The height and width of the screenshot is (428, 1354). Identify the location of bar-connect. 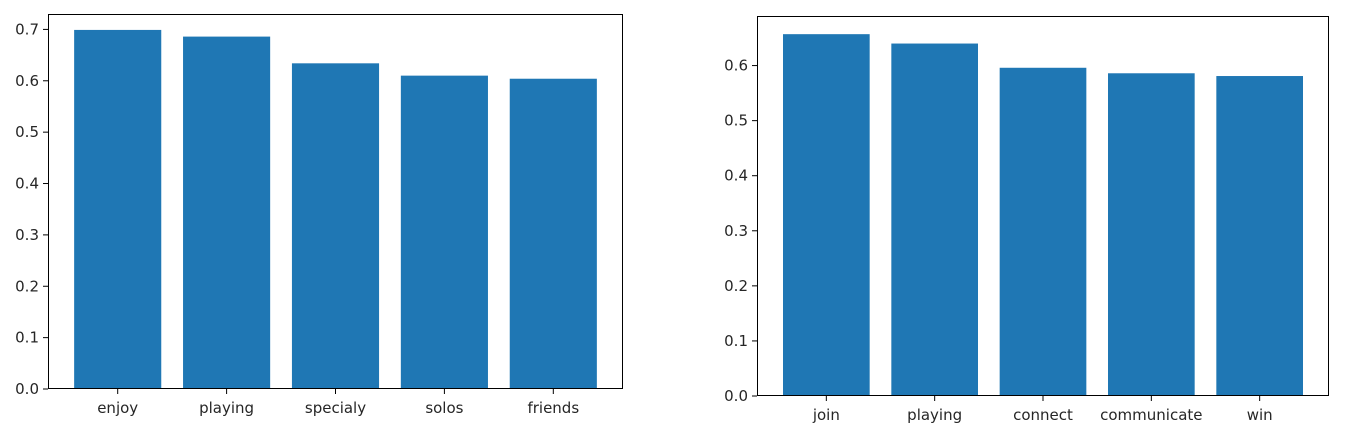
(1043, 232).